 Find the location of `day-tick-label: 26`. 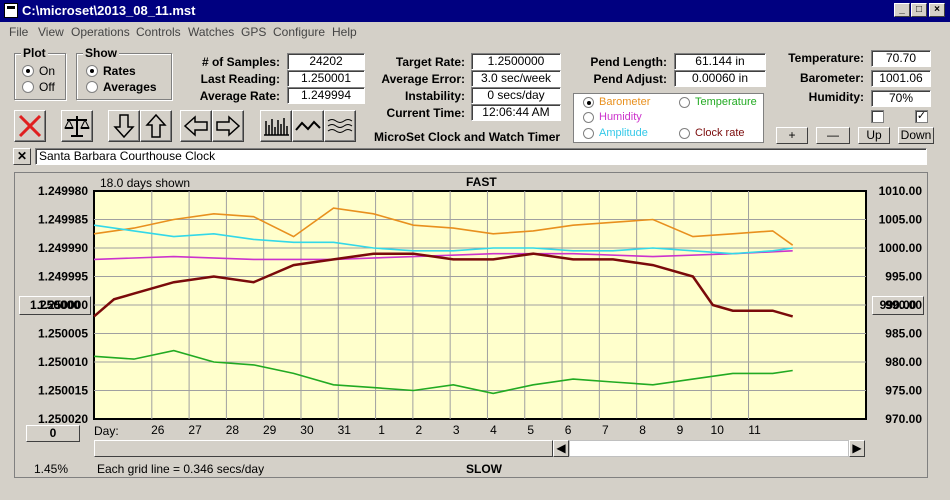

day-tick-label: 26 is located at coordinates (158, 430).